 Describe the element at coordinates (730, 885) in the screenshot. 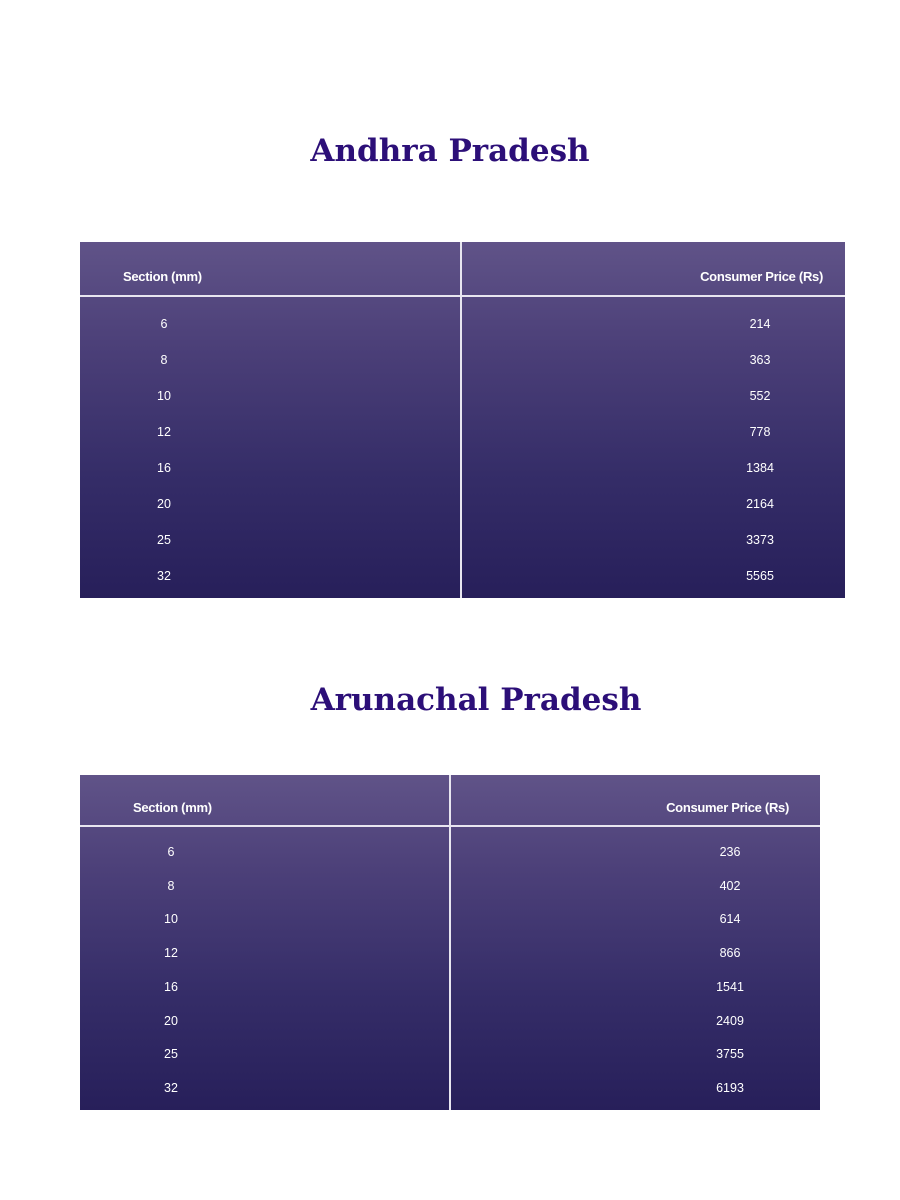

I see `cell-consumer-price: 402` at that location.